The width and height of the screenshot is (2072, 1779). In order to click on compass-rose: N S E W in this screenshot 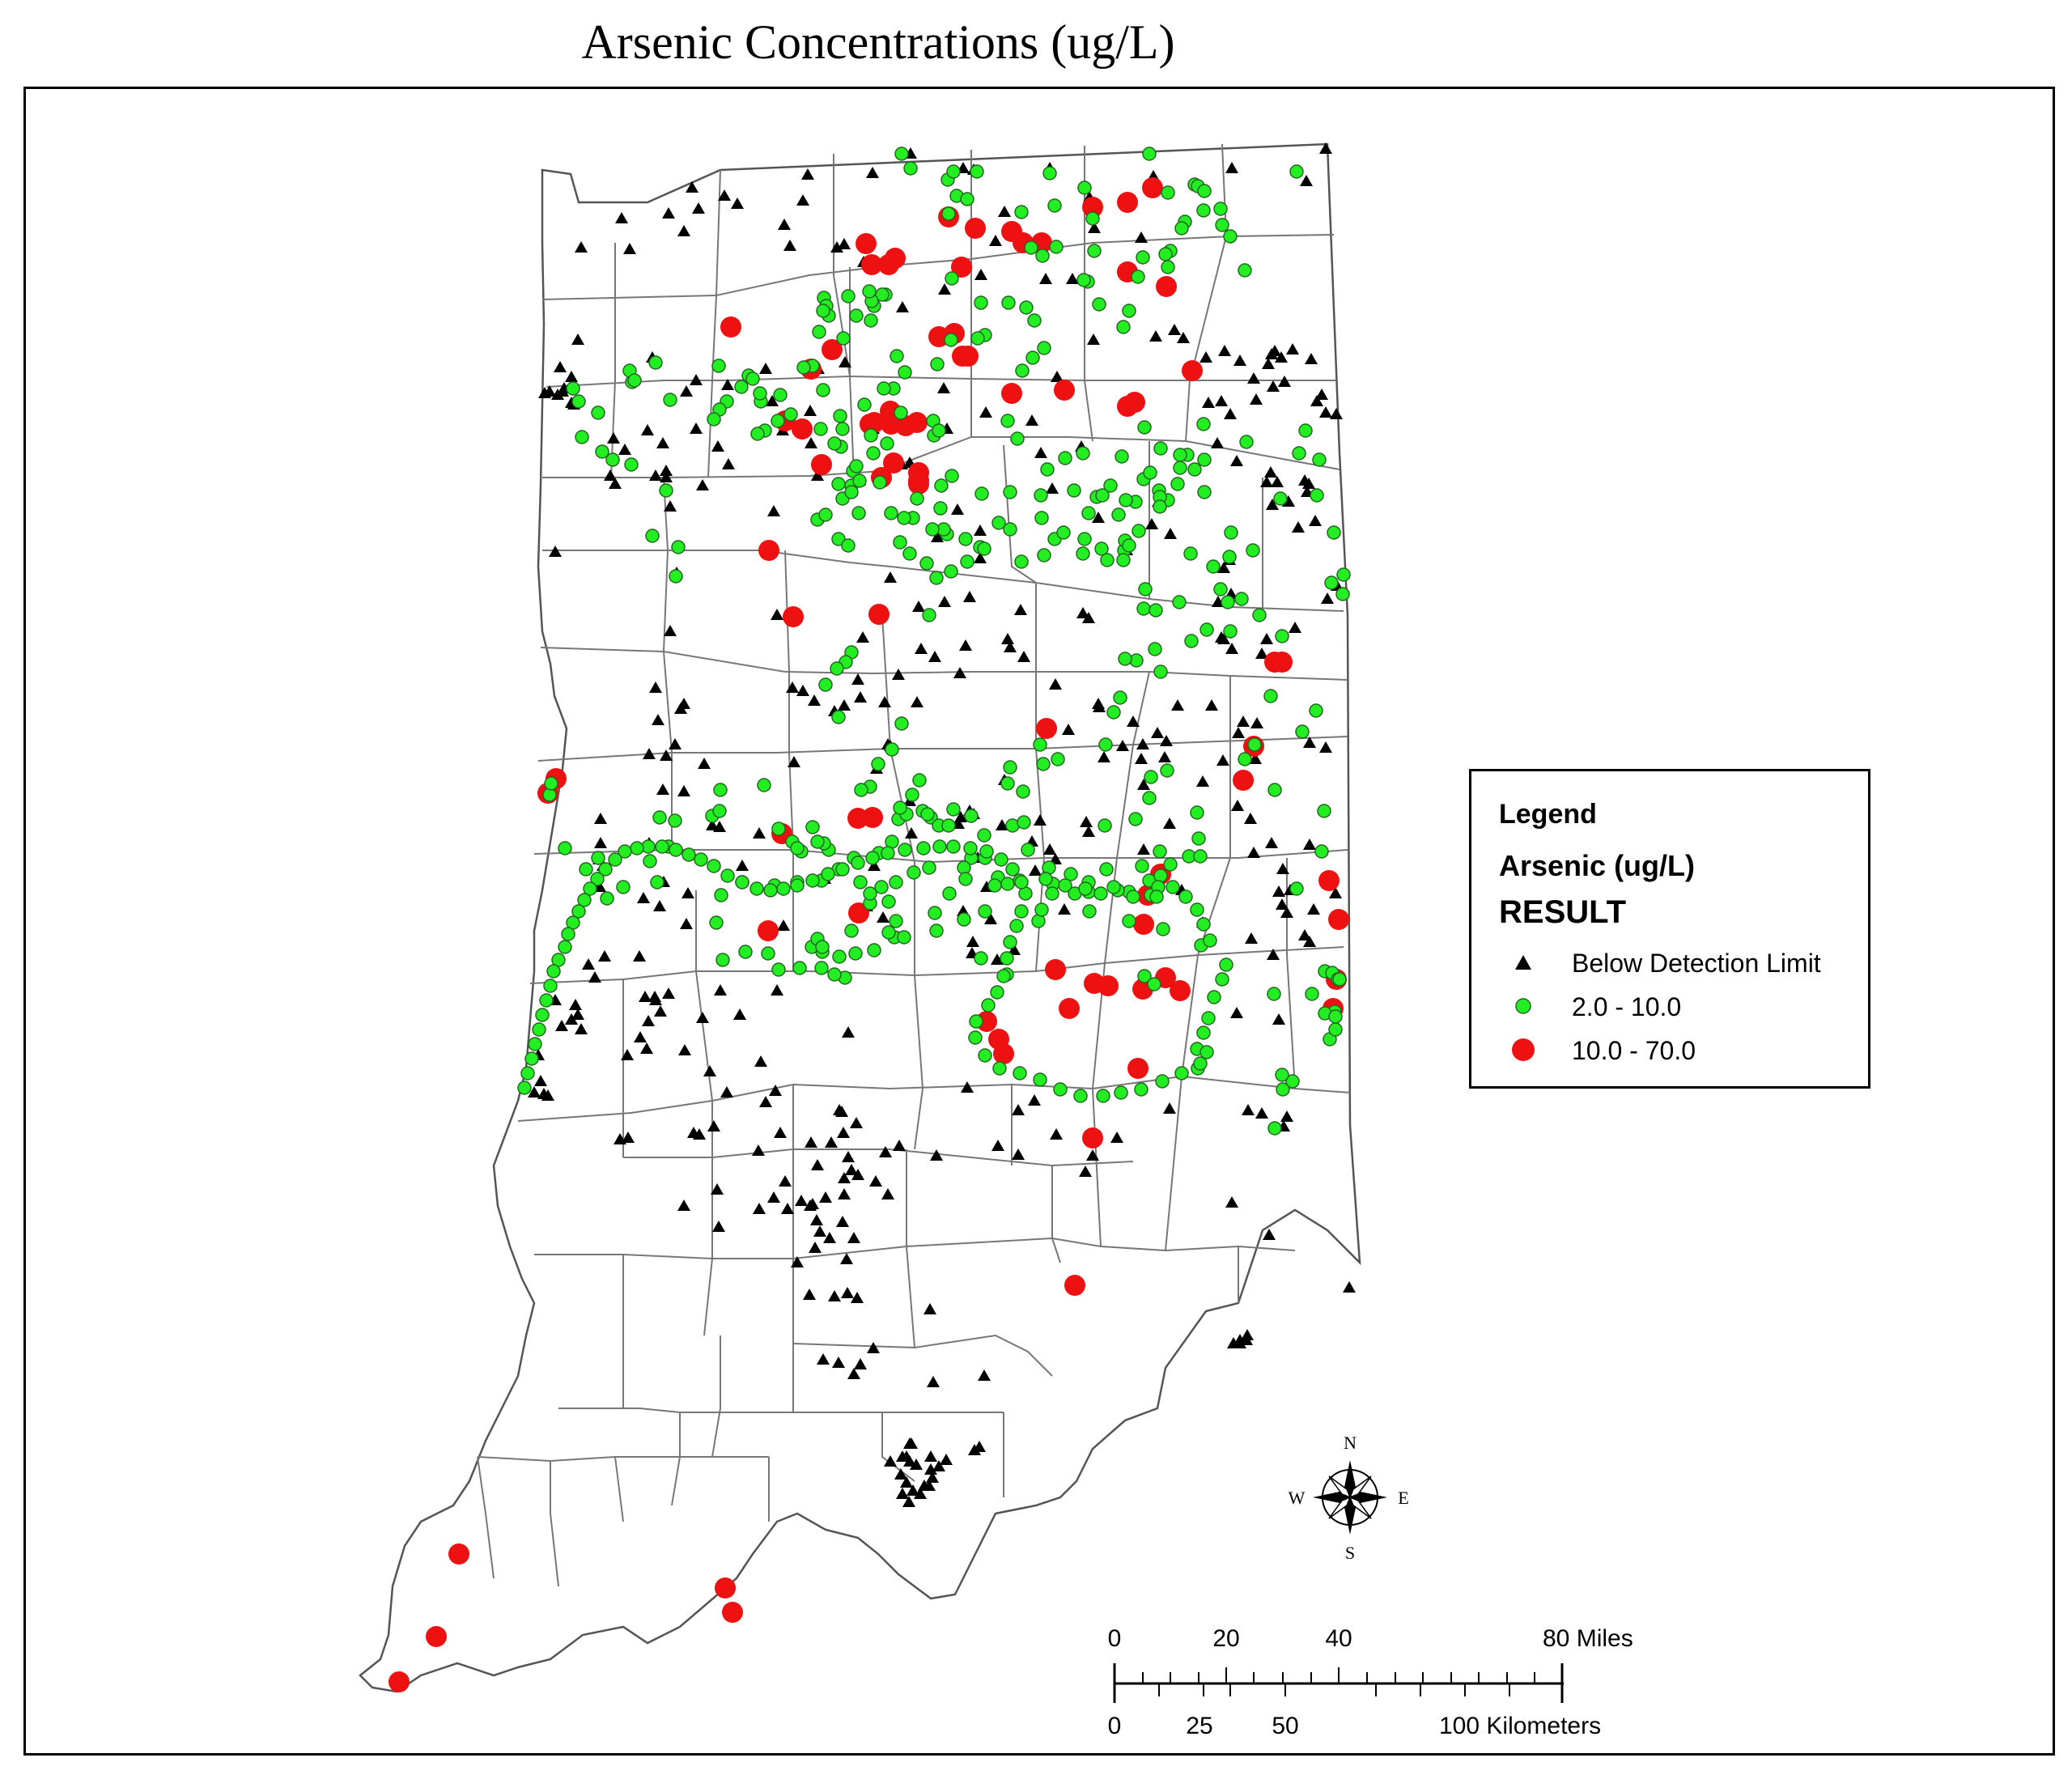, I will do `click(1349, 1498)`.